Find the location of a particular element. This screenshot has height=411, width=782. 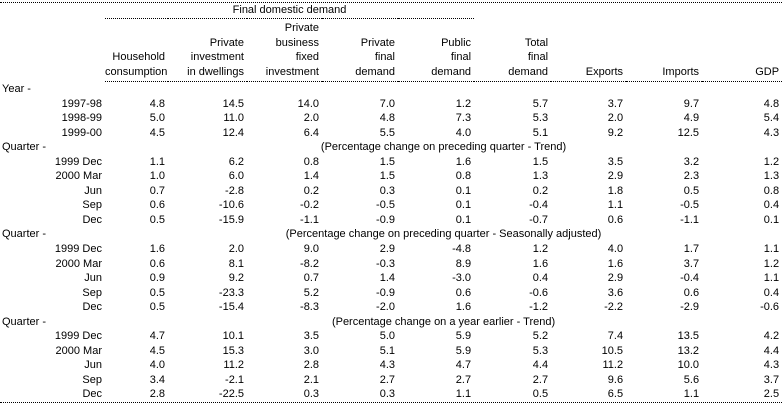

value-cell: -2.9 is located at coordinates (690, 307).